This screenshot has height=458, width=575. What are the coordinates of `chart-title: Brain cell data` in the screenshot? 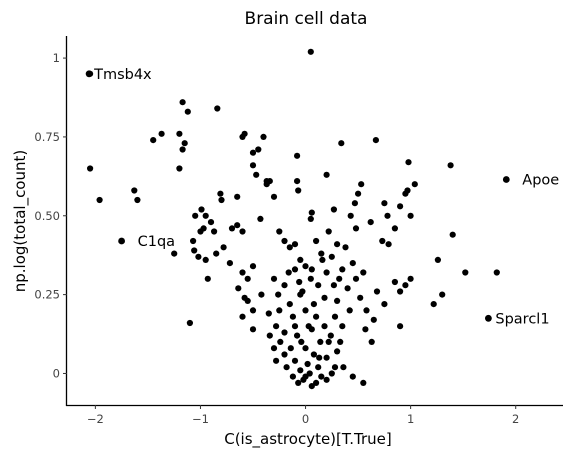 It's located at (306, 19).